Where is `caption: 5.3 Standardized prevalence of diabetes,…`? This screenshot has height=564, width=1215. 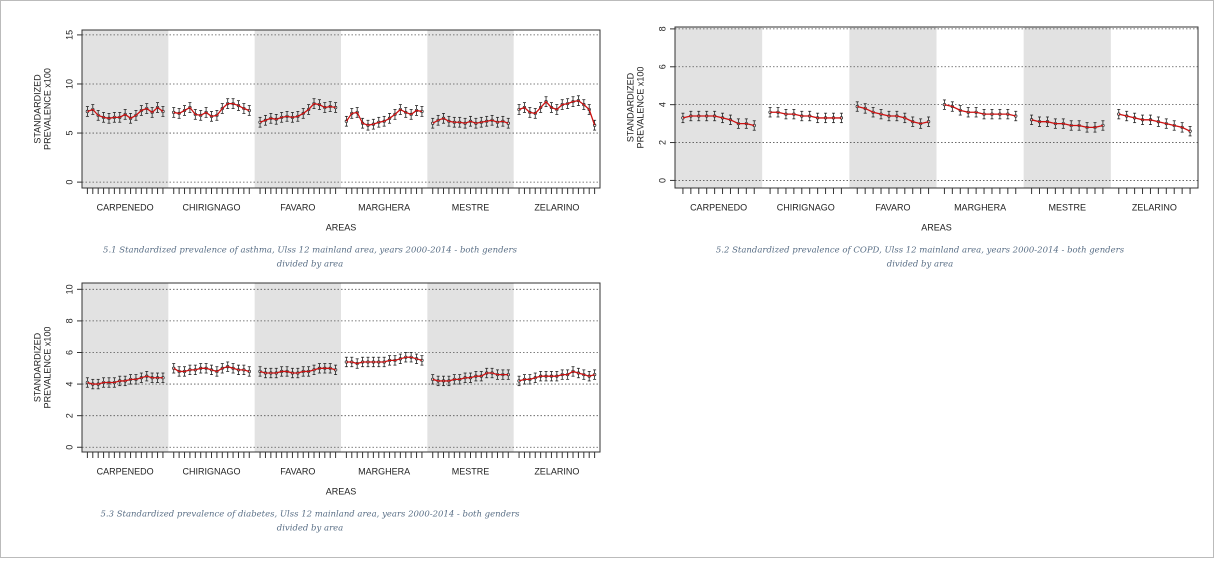 caption: 5.3 Standardized prevalence of diabetes,… is located at coordinates (311, 515).